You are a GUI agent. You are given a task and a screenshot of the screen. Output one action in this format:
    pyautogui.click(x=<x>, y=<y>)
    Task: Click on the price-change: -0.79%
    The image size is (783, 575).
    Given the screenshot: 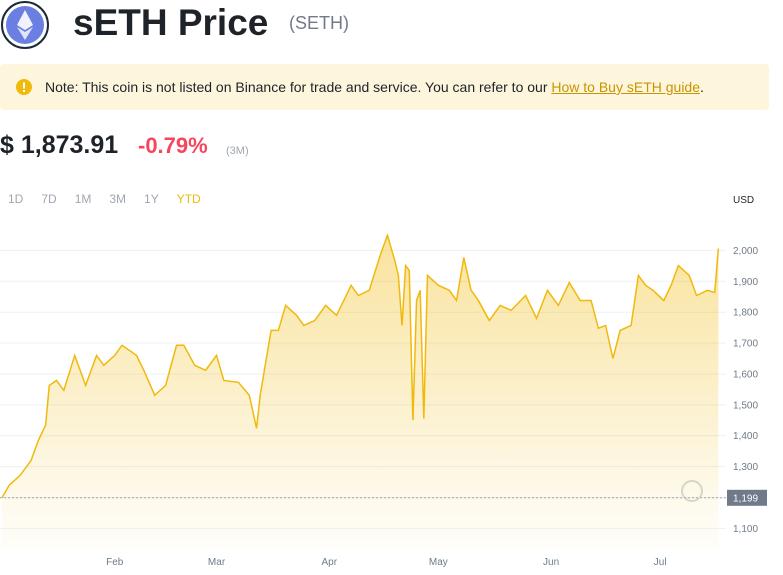 What is the action you would take?
    pyautogui.click(x=173, y=145)
    